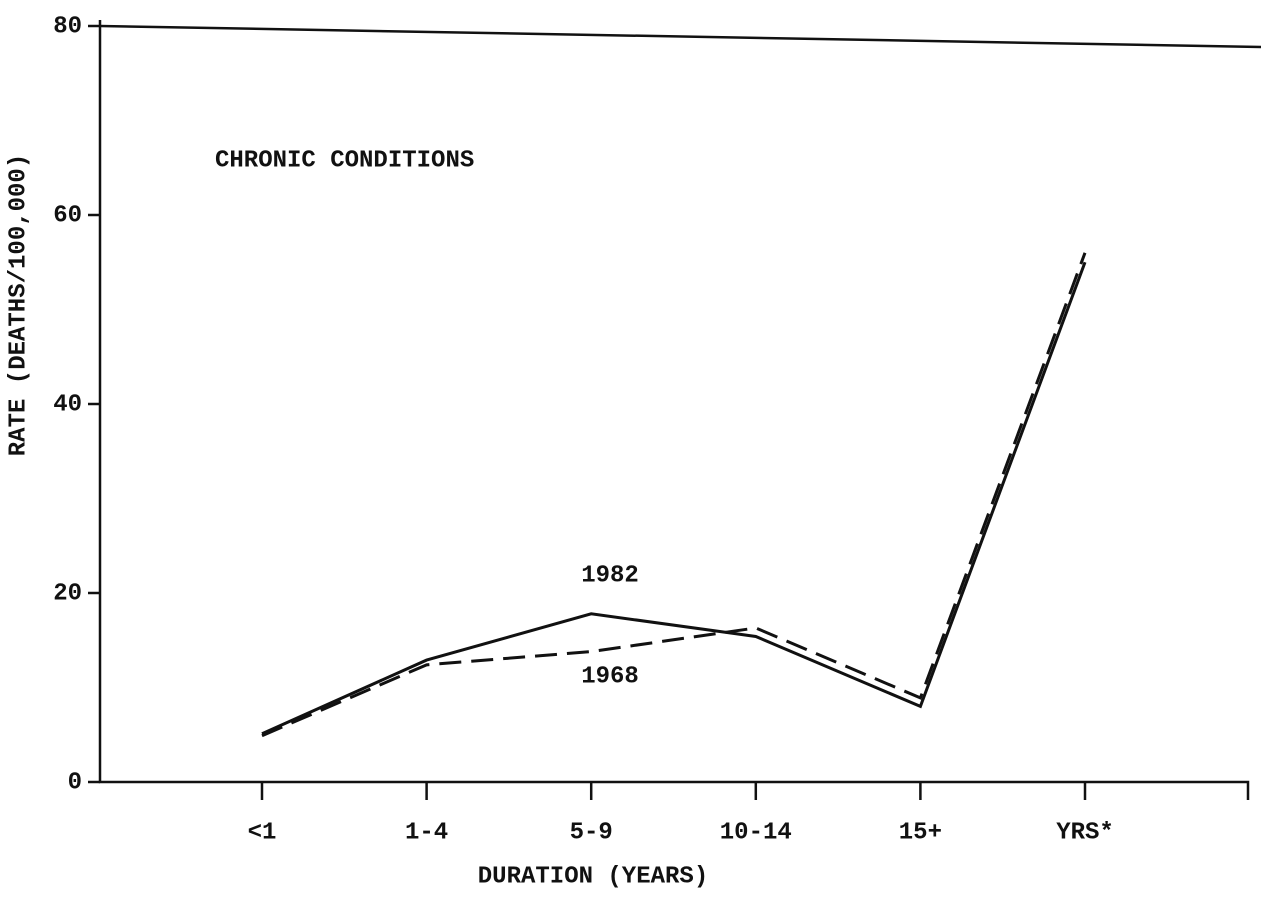  What do you see at coordinates (67, 26) in the screenshot?
I see `y-tick-label: 80` at bounding box center [67, 26].